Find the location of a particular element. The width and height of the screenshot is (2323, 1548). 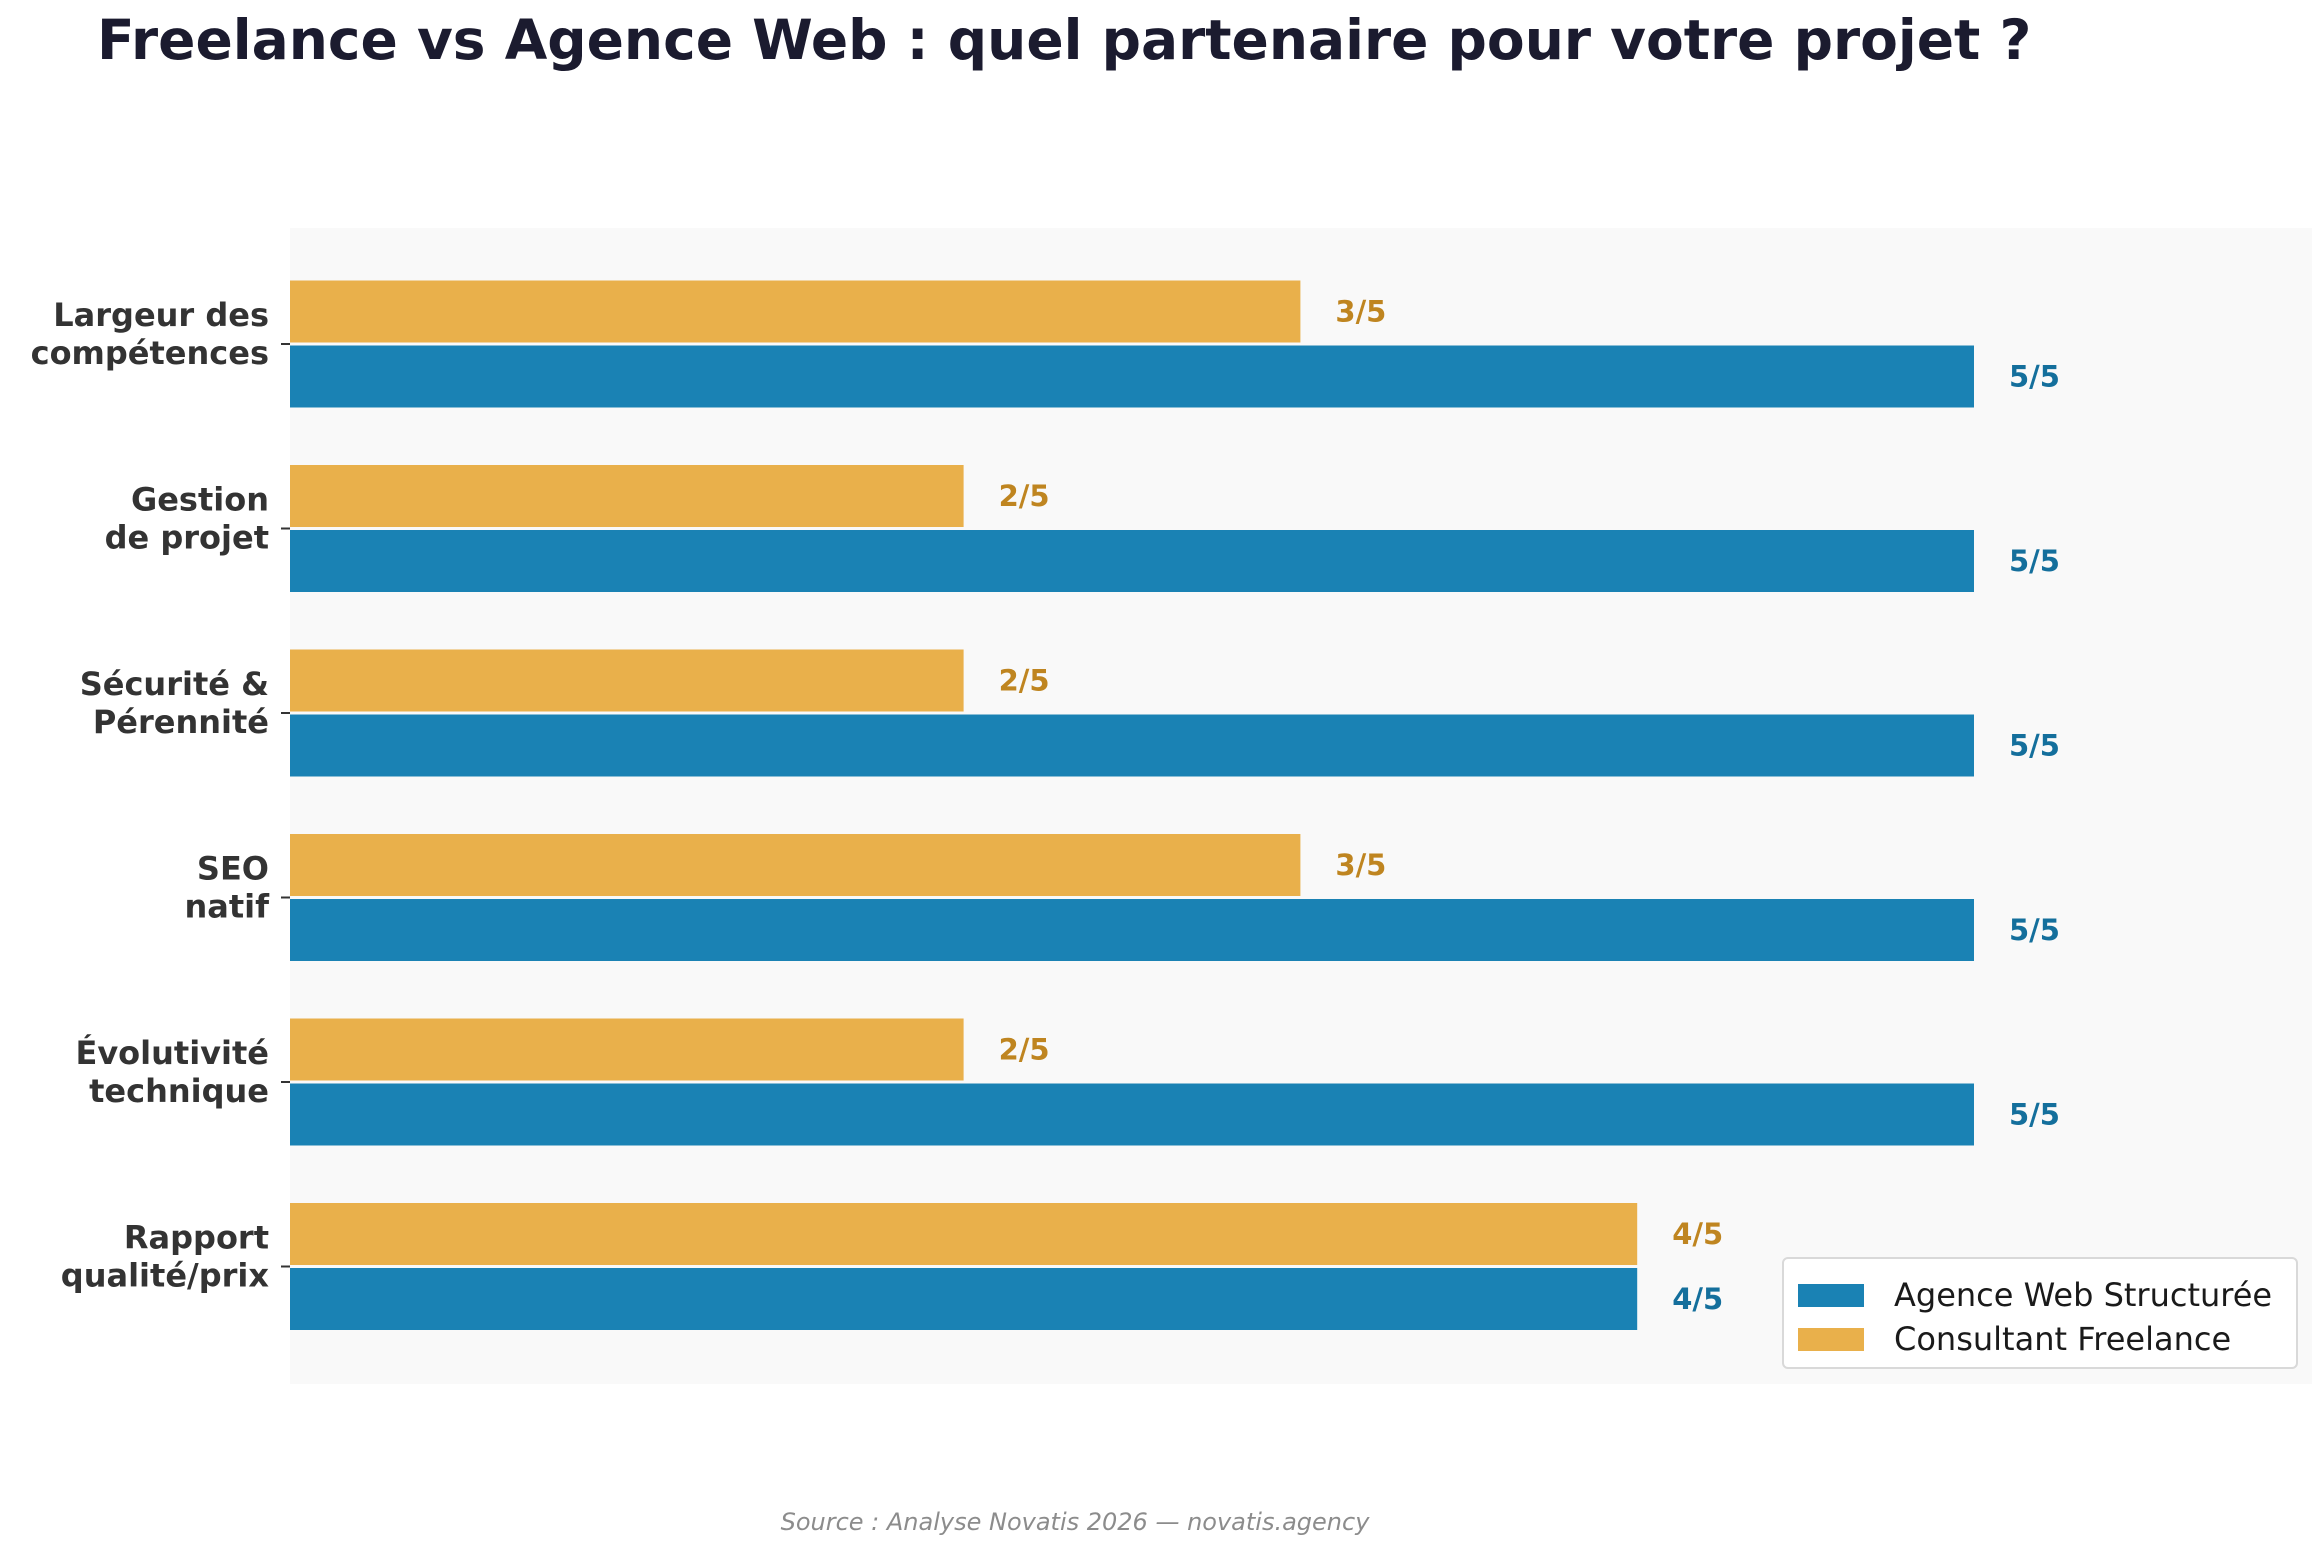

y-tick-label-2-0: Sécurité & is located at coordinates (174, 684).